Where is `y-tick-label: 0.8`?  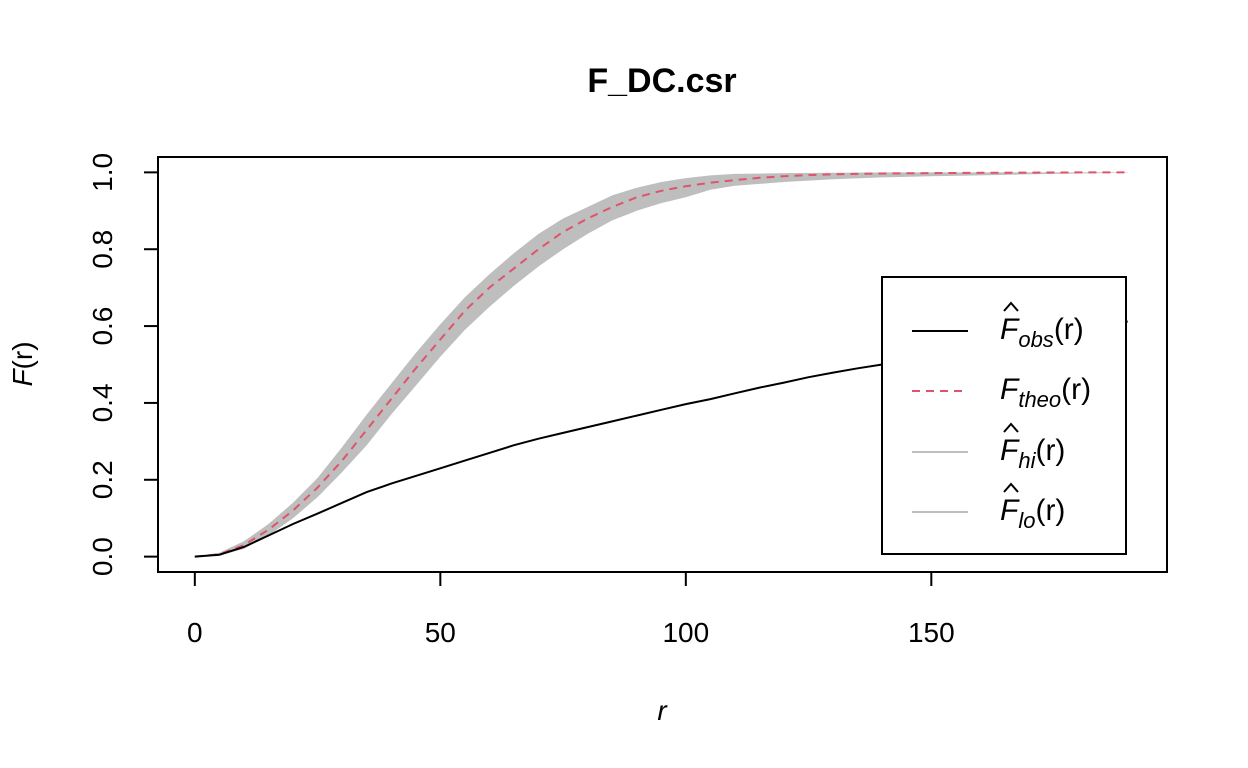
y-tick-label: 0.8 is located at coordinates (102, 249).